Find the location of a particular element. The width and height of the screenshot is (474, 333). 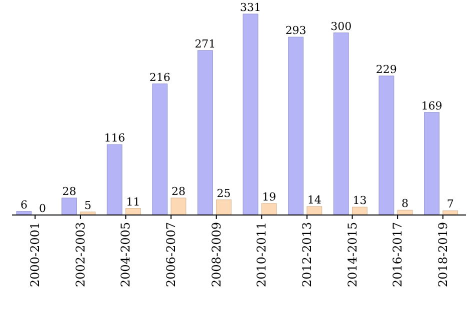

data-label: 216 is located at coordinates (159, 77).